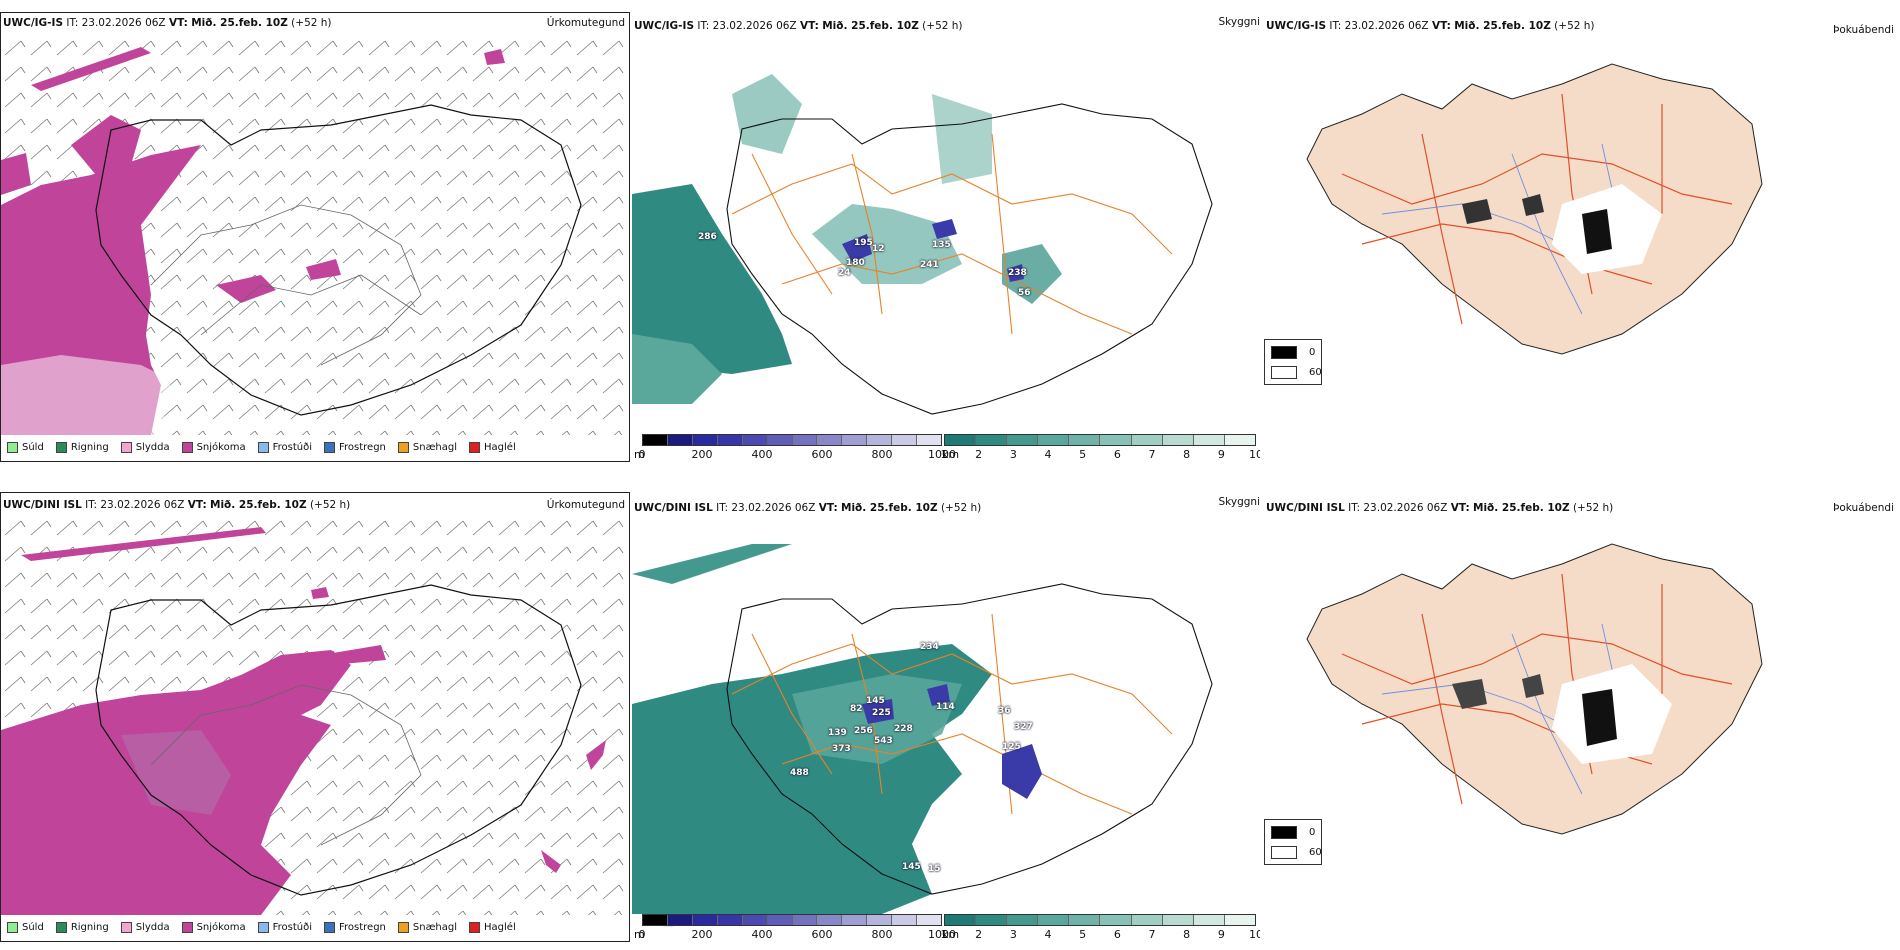 The width and height of the screenshot is (1900, 950). I want to click on visibility-ticks: 1 2 3 4 5 6 7 8 9 10, so click(1101, 455).